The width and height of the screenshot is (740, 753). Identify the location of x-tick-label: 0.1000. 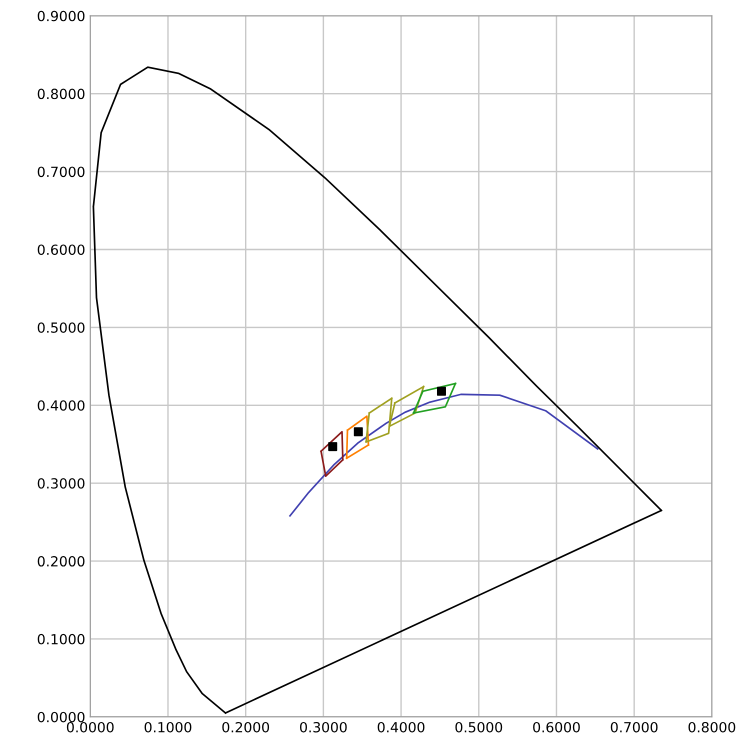
(168, 727).